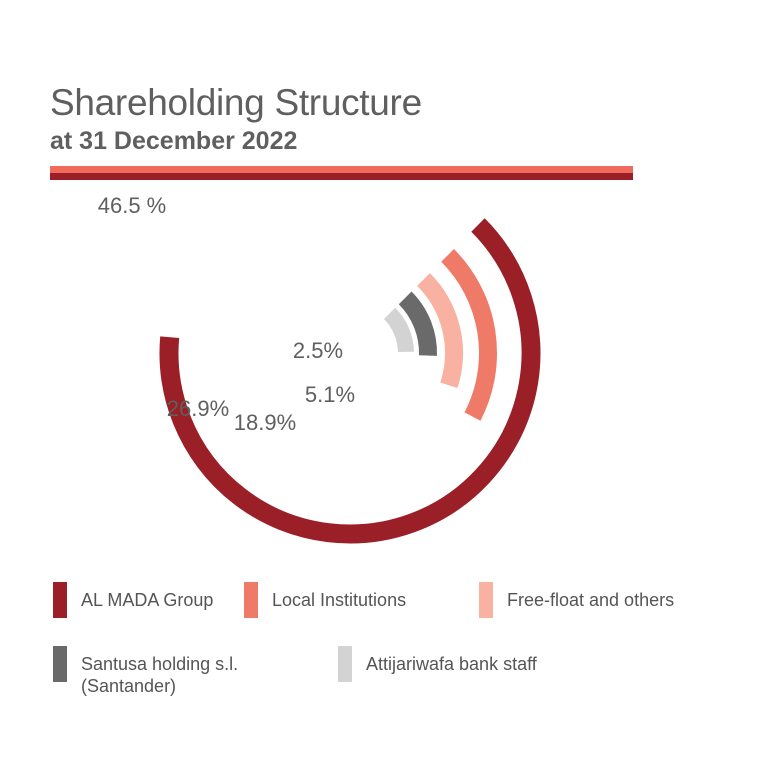 Image resolution: width=771 pixels, height=775 pixels. I want to click on legend-label-4: Attijariwafa bank staff, so click(451, 664).